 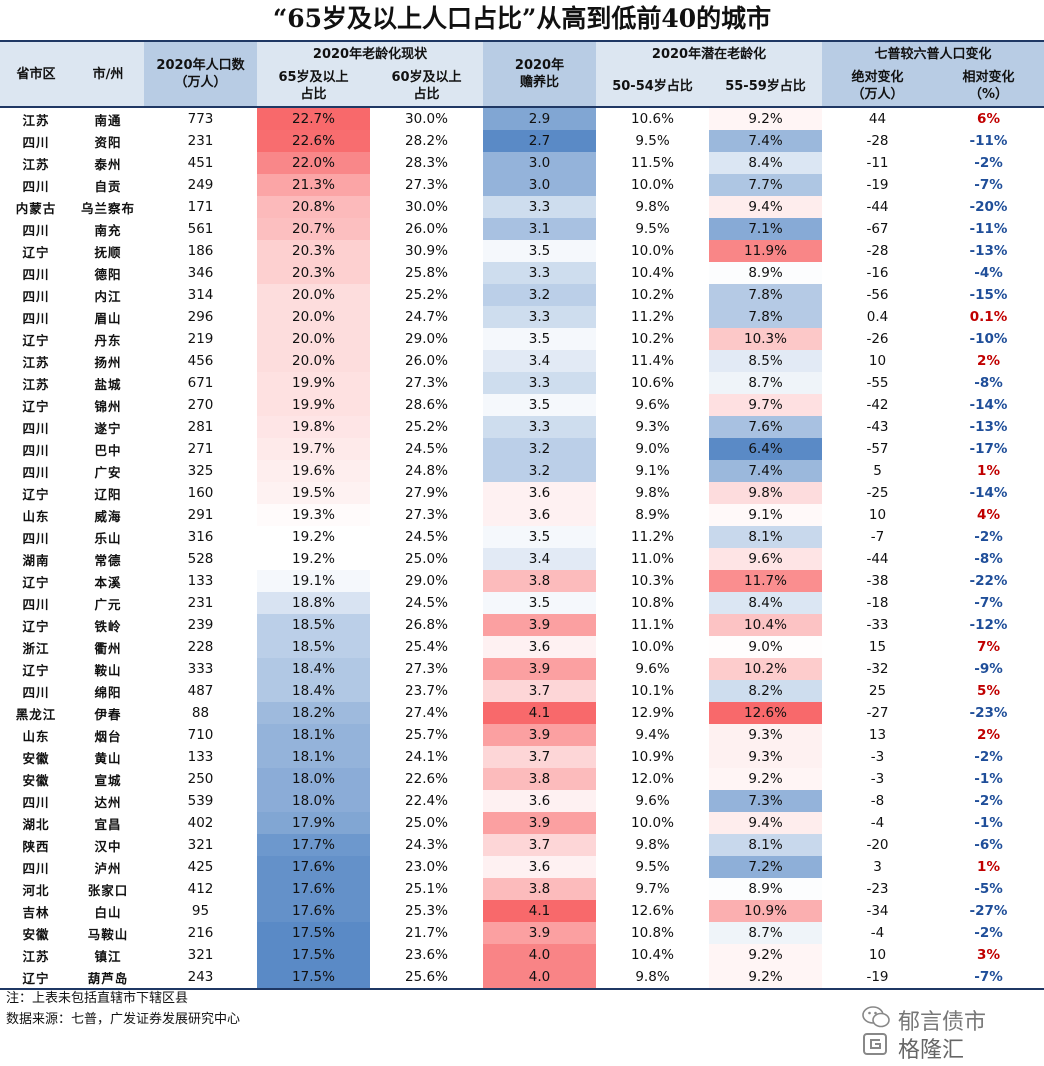 What do you see at coordinates (522, 647) in the screenshot?
I see `table-row: 浙江 衢州 228 18.5% 25.4% 3.6 10.0% 9.0% 15 7%` at bounding box center [522, 647].